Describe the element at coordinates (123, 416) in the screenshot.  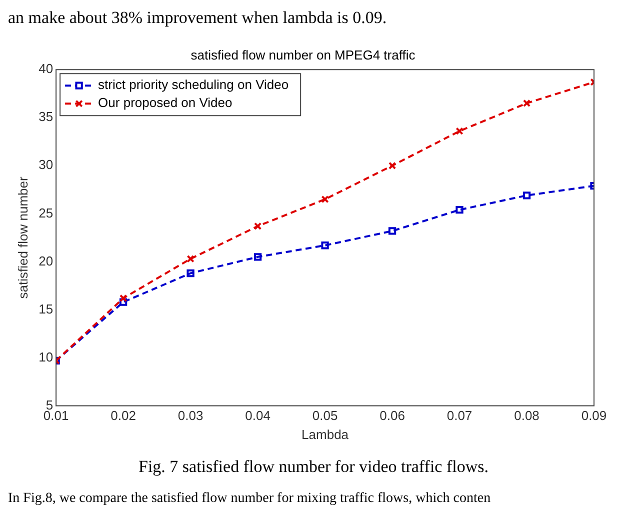
I see `x-tick-label: 0.02` at that location.